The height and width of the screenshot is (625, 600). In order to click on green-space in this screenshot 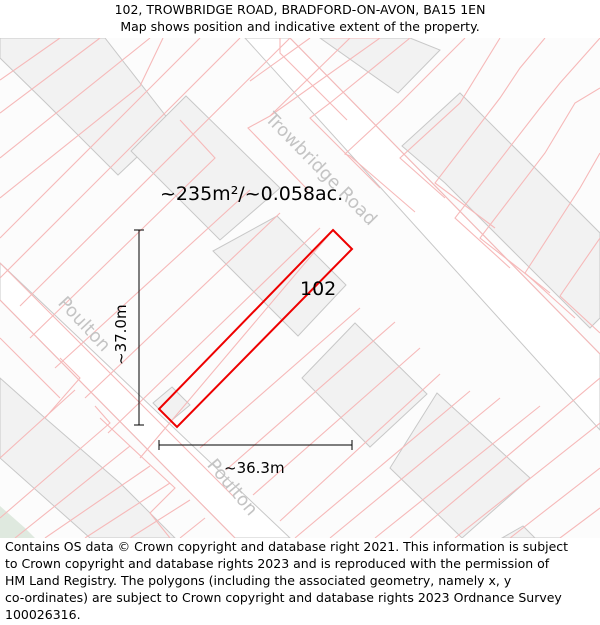, I will do `click(17, 522)`.